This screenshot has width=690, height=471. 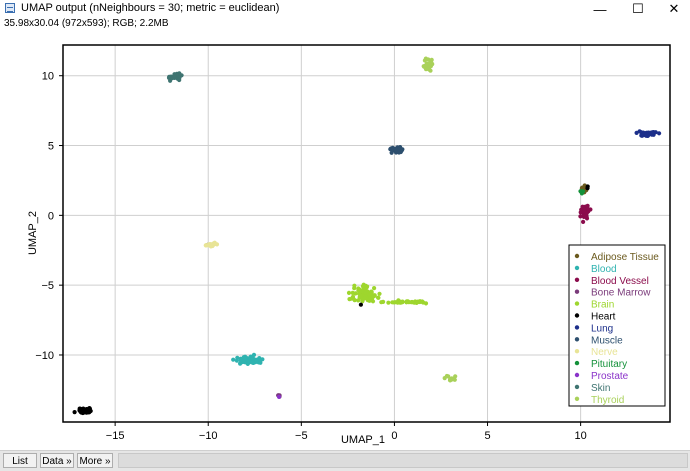 I want to click on legend-label: Blood, so click(x=604, y=269).